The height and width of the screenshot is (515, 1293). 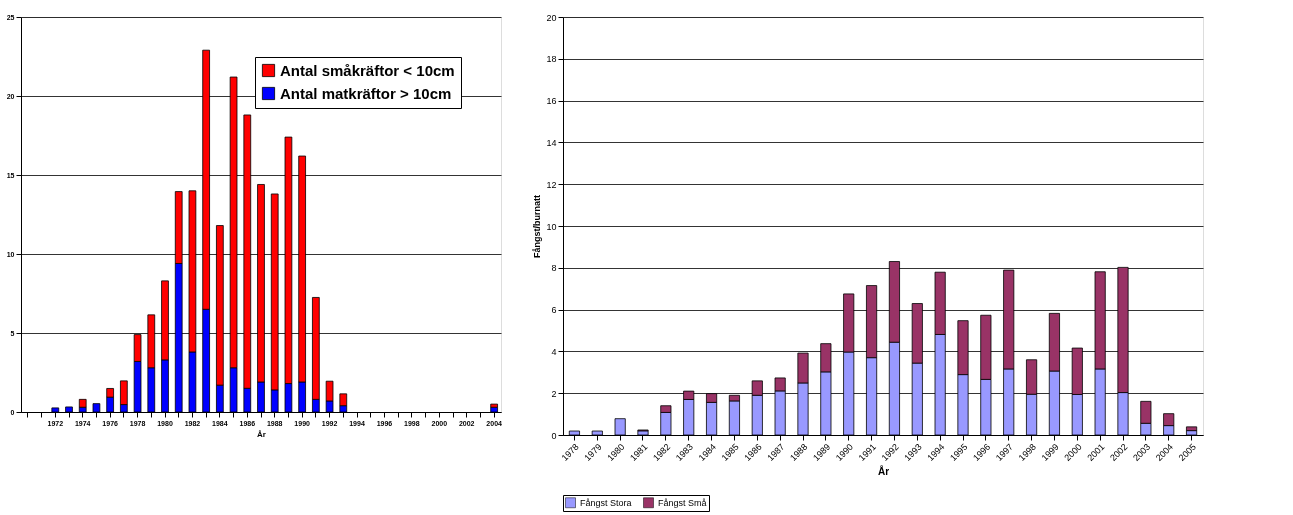 I want to click on y-tick-label: 6, so click(x=554, y=310).